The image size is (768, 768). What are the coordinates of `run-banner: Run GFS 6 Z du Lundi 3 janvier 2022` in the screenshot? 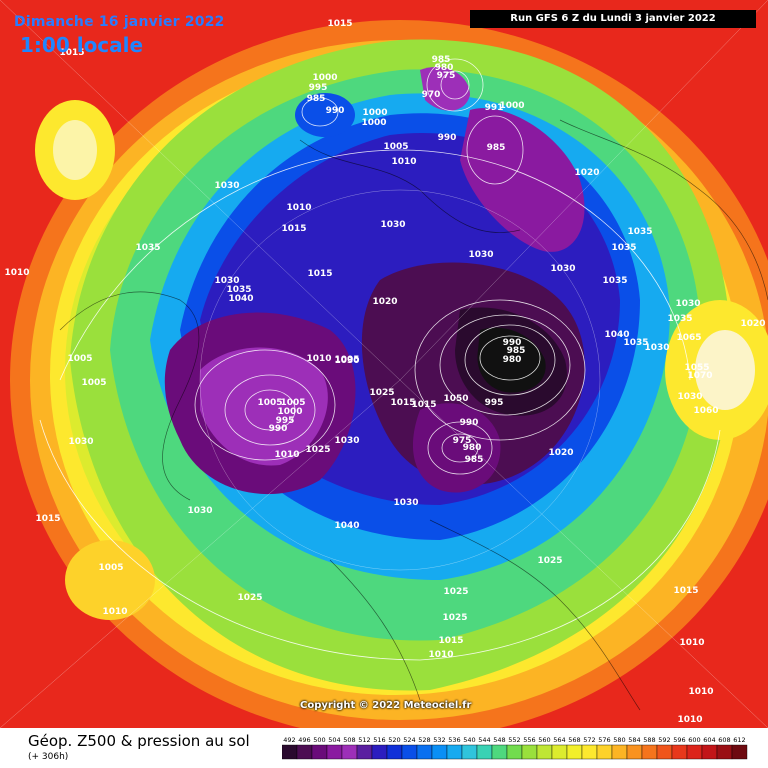 It's located at (613, 19).